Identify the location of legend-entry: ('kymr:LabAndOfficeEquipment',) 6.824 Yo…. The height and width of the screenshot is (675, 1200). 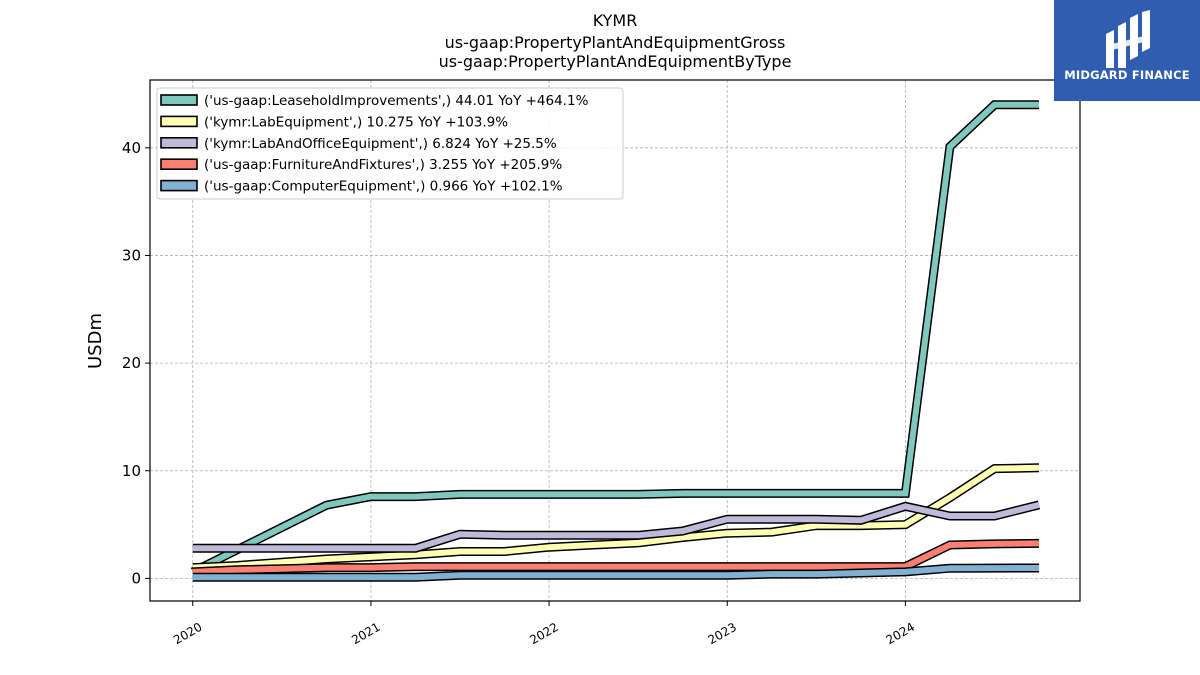
(380, 144).